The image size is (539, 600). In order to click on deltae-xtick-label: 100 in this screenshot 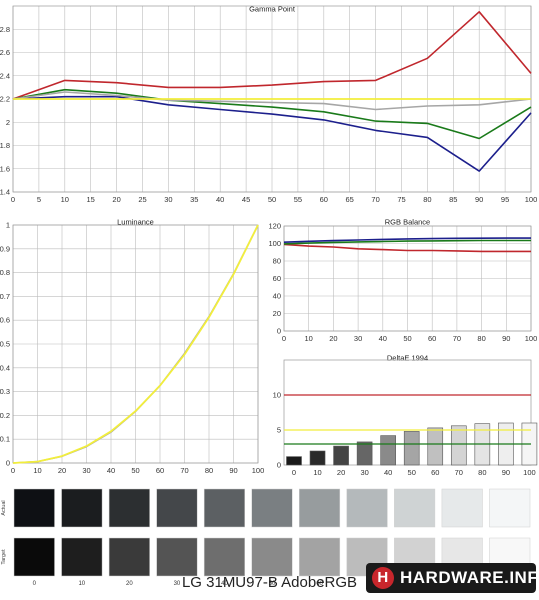, I will do `click(529, 472)`.